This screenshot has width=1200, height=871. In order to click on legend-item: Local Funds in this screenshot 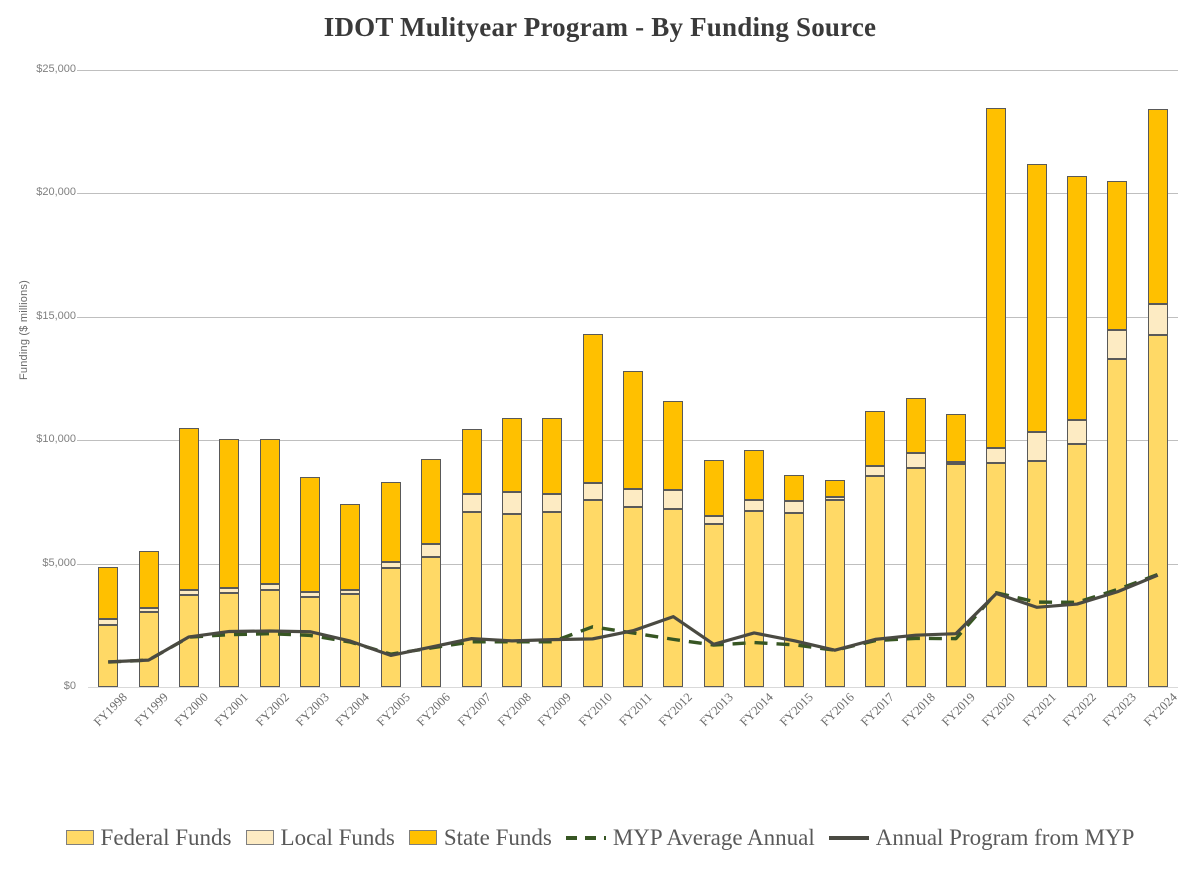, I will do `click(320, 837)`.